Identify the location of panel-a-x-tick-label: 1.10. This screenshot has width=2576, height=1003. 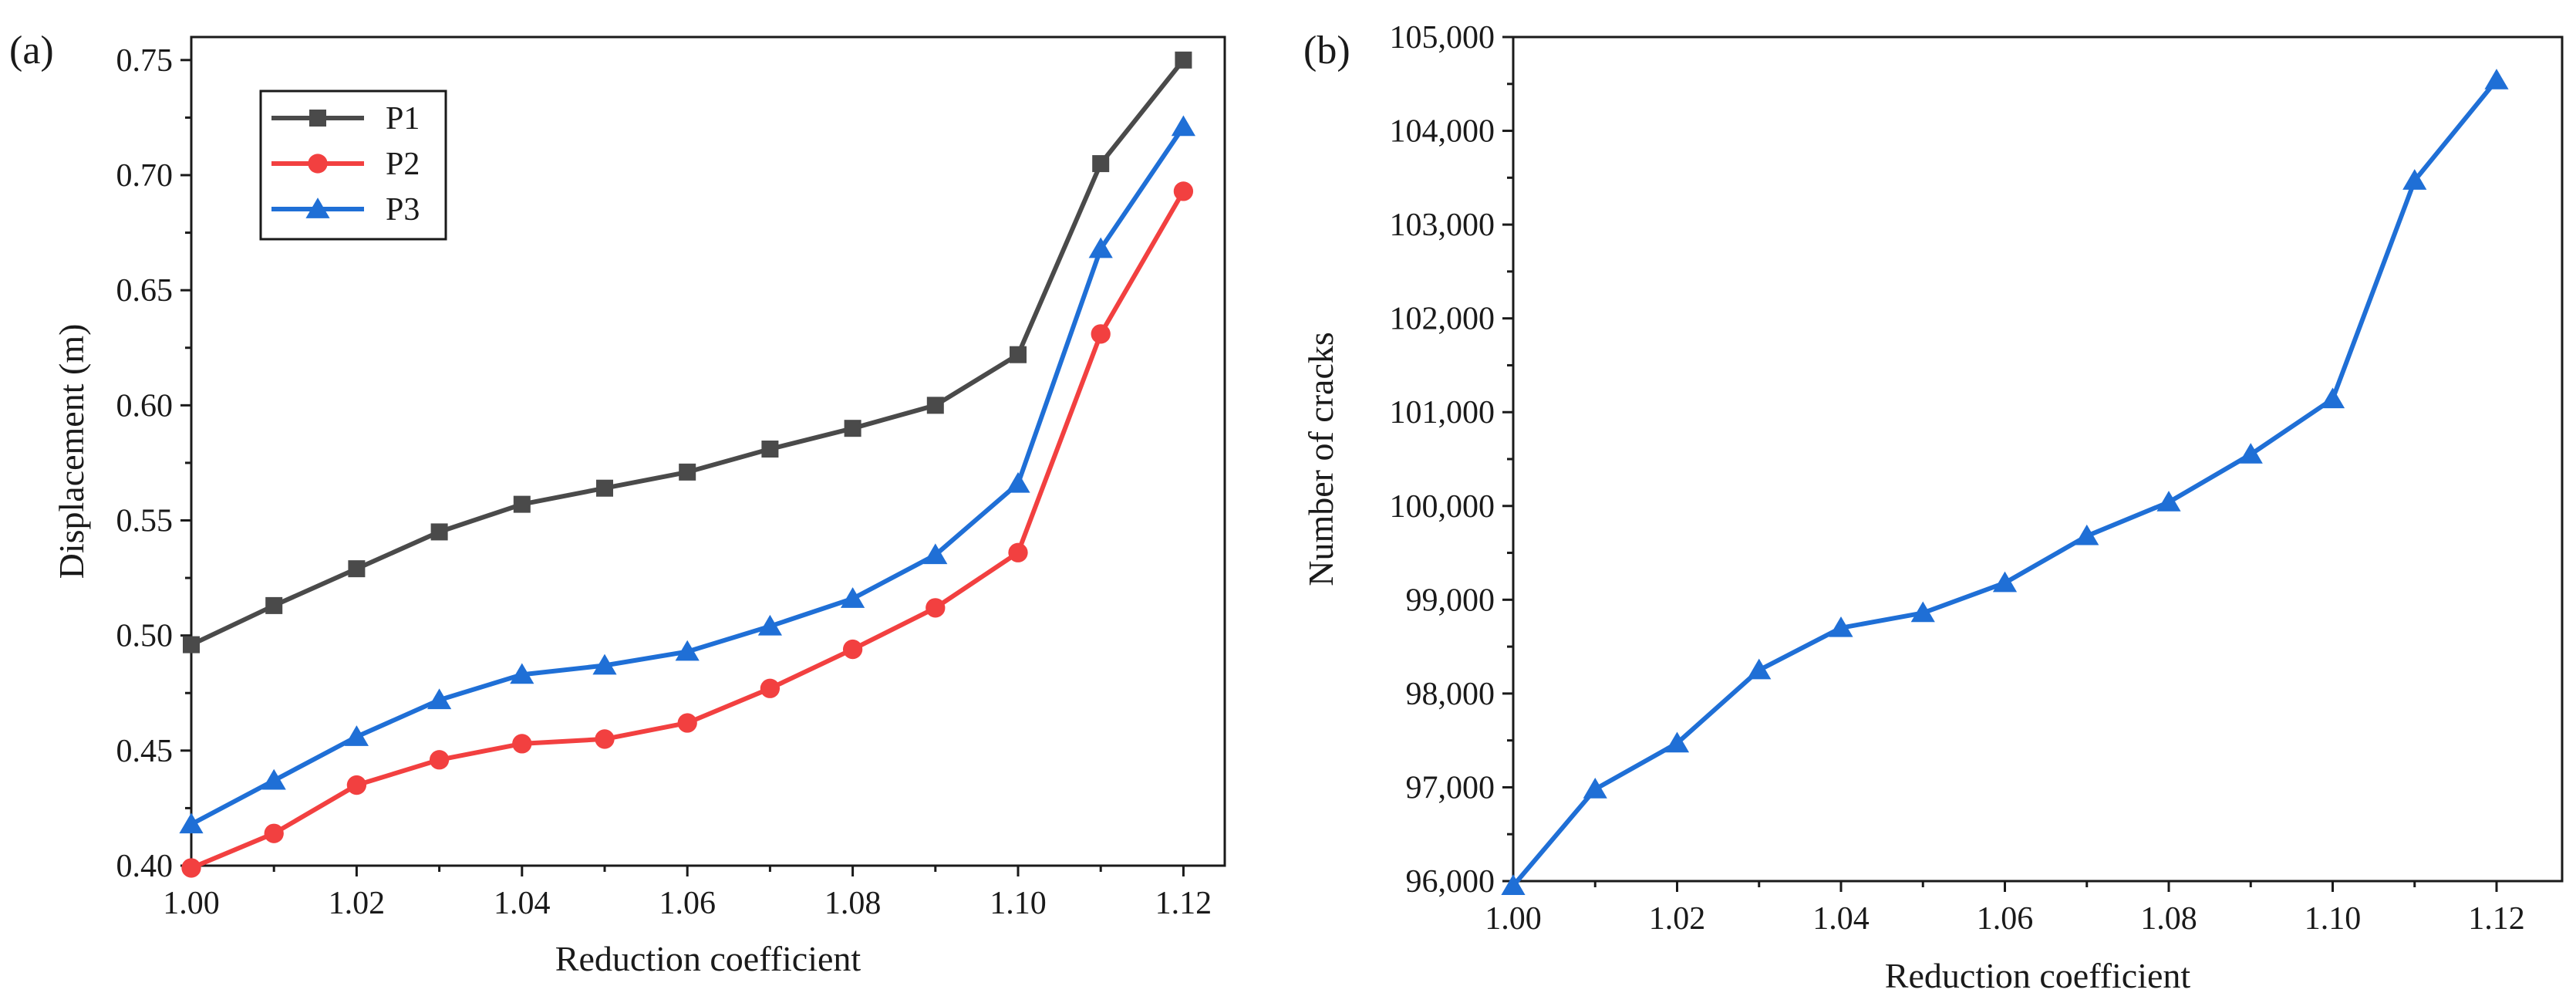
(1018, 903).